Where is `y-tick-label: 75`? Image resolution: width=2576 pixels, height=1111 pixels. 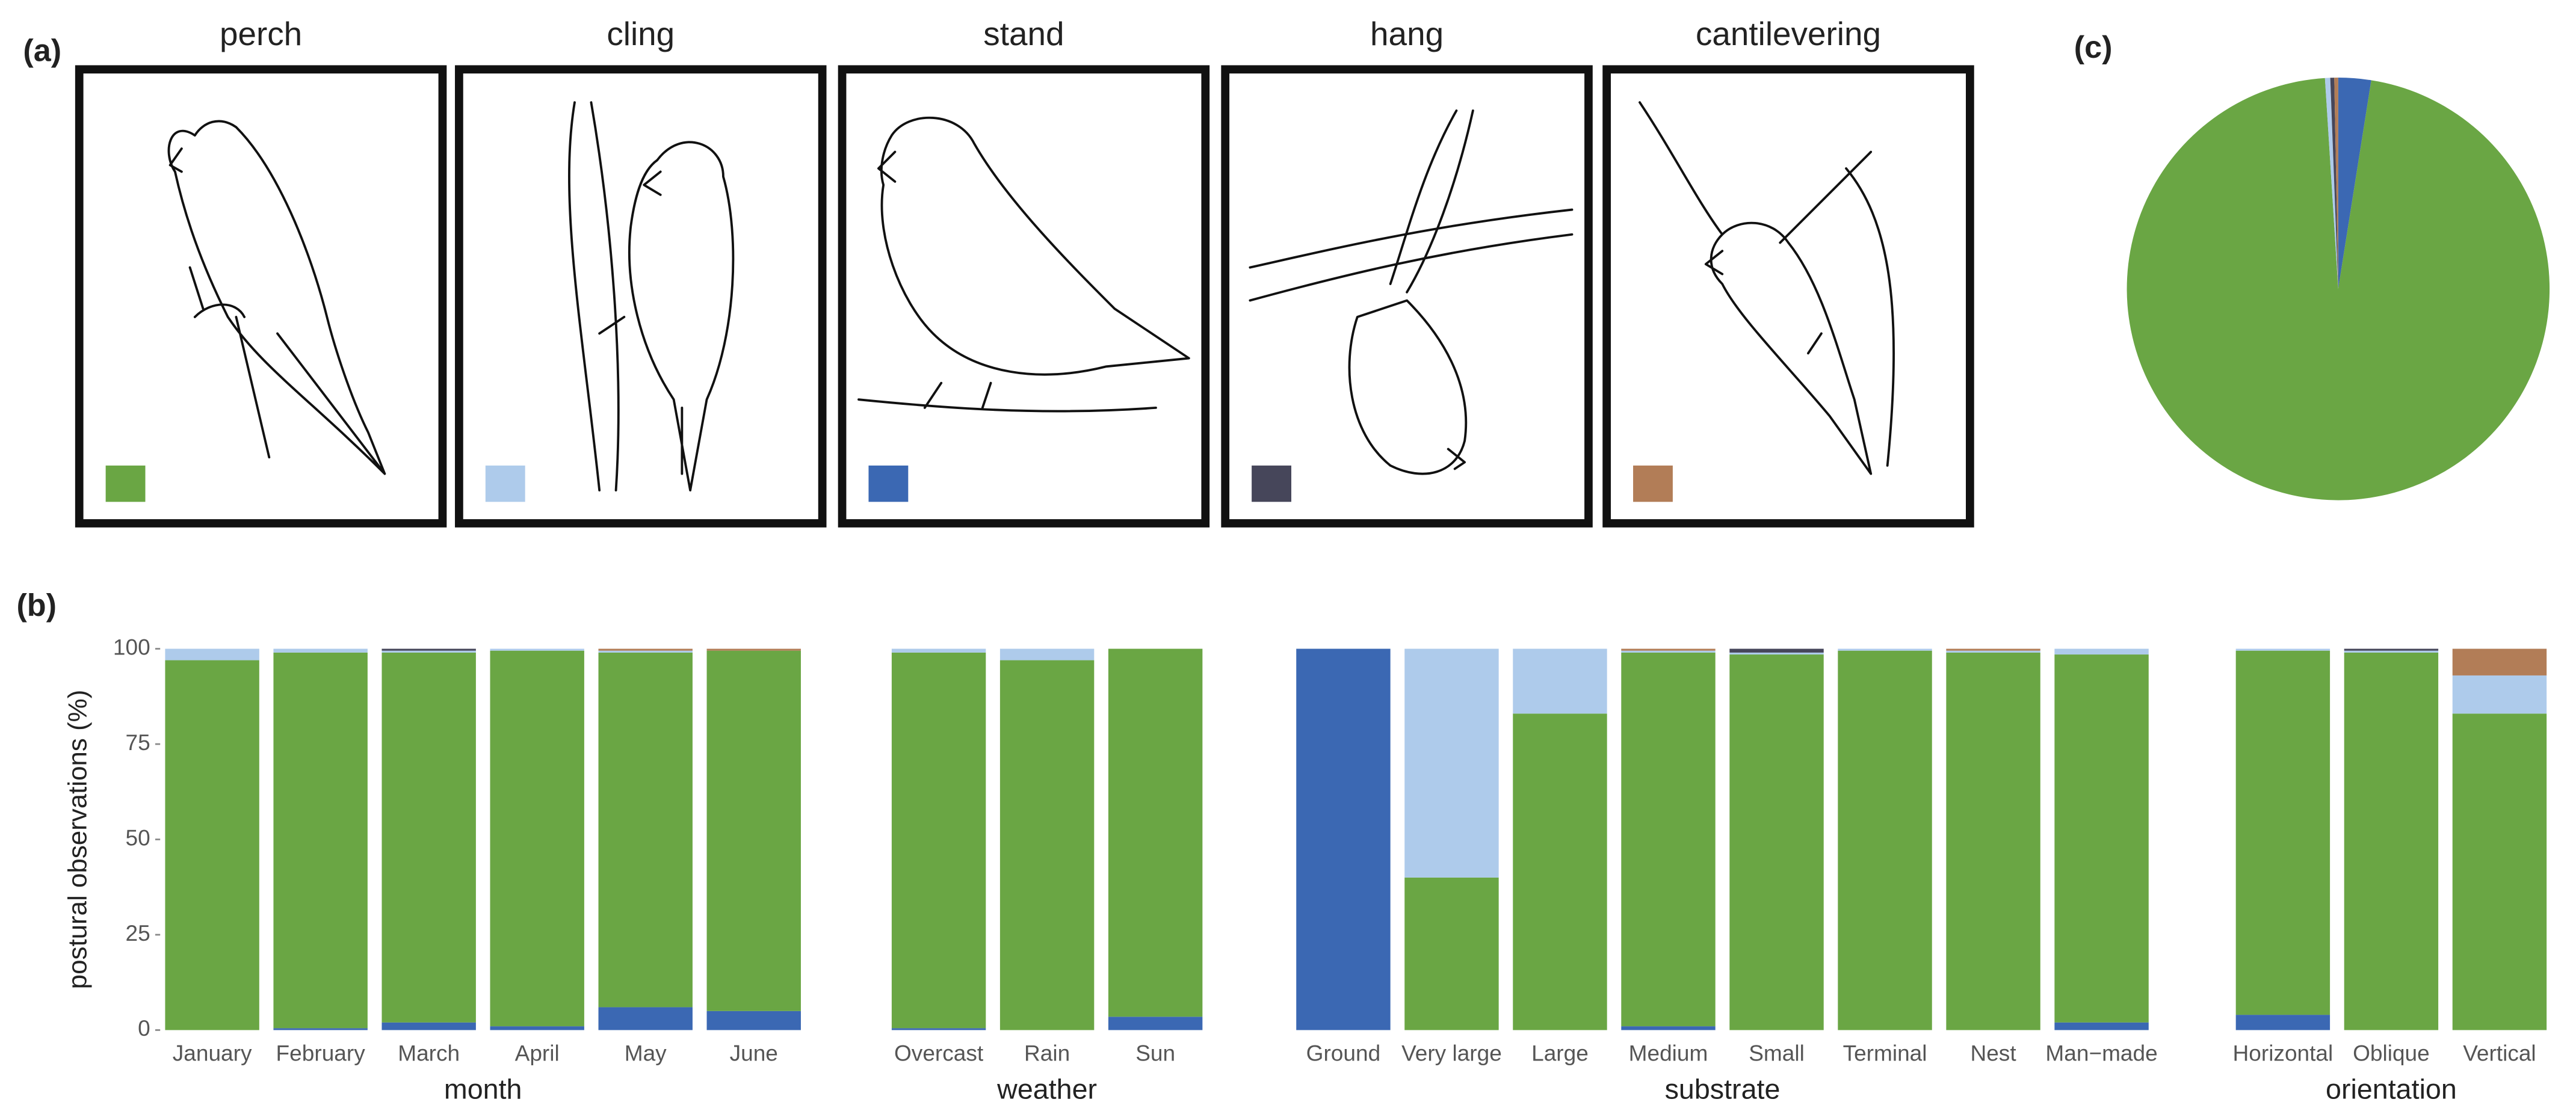 y-tick-label: 75 is located at coordinates (138, 742).